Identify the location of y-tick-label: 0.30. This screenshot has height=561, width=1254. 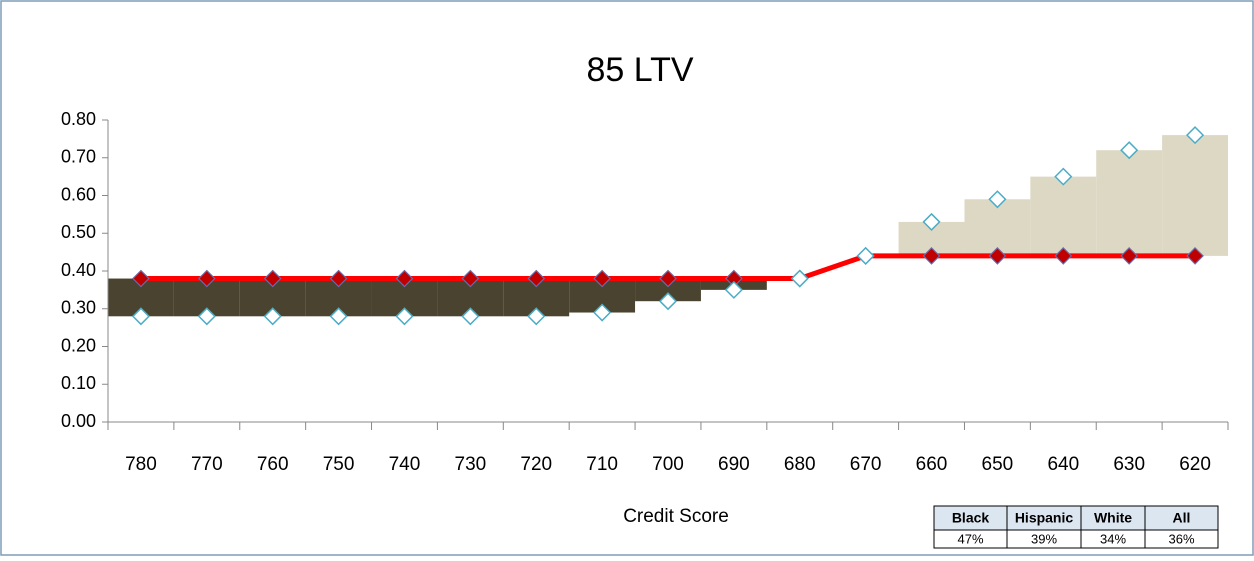
(78, 308).